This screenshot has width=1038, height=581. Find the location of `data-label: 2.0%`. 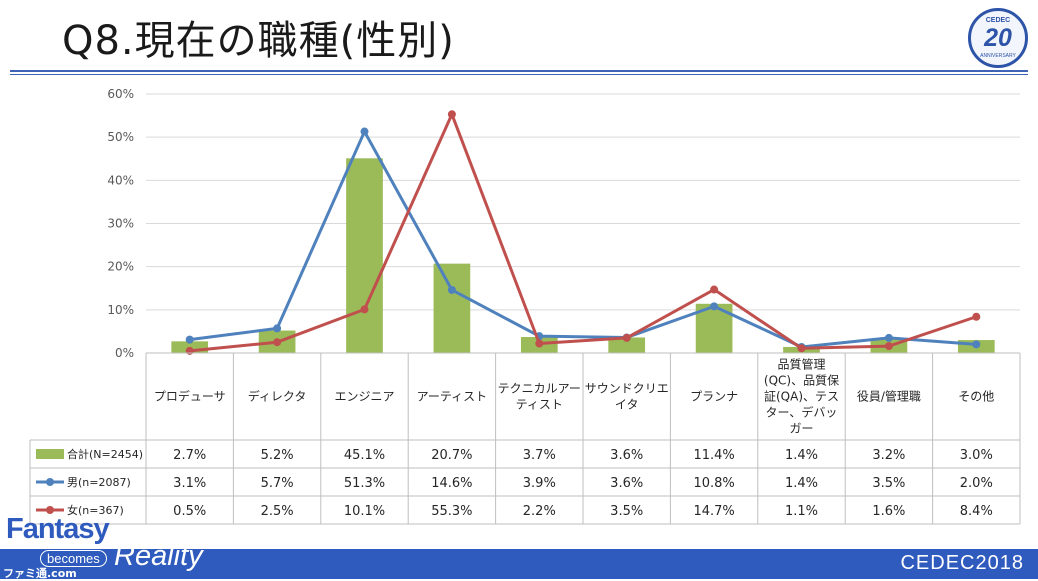

data-label: 2.0% is located at coordinates (976, 483).